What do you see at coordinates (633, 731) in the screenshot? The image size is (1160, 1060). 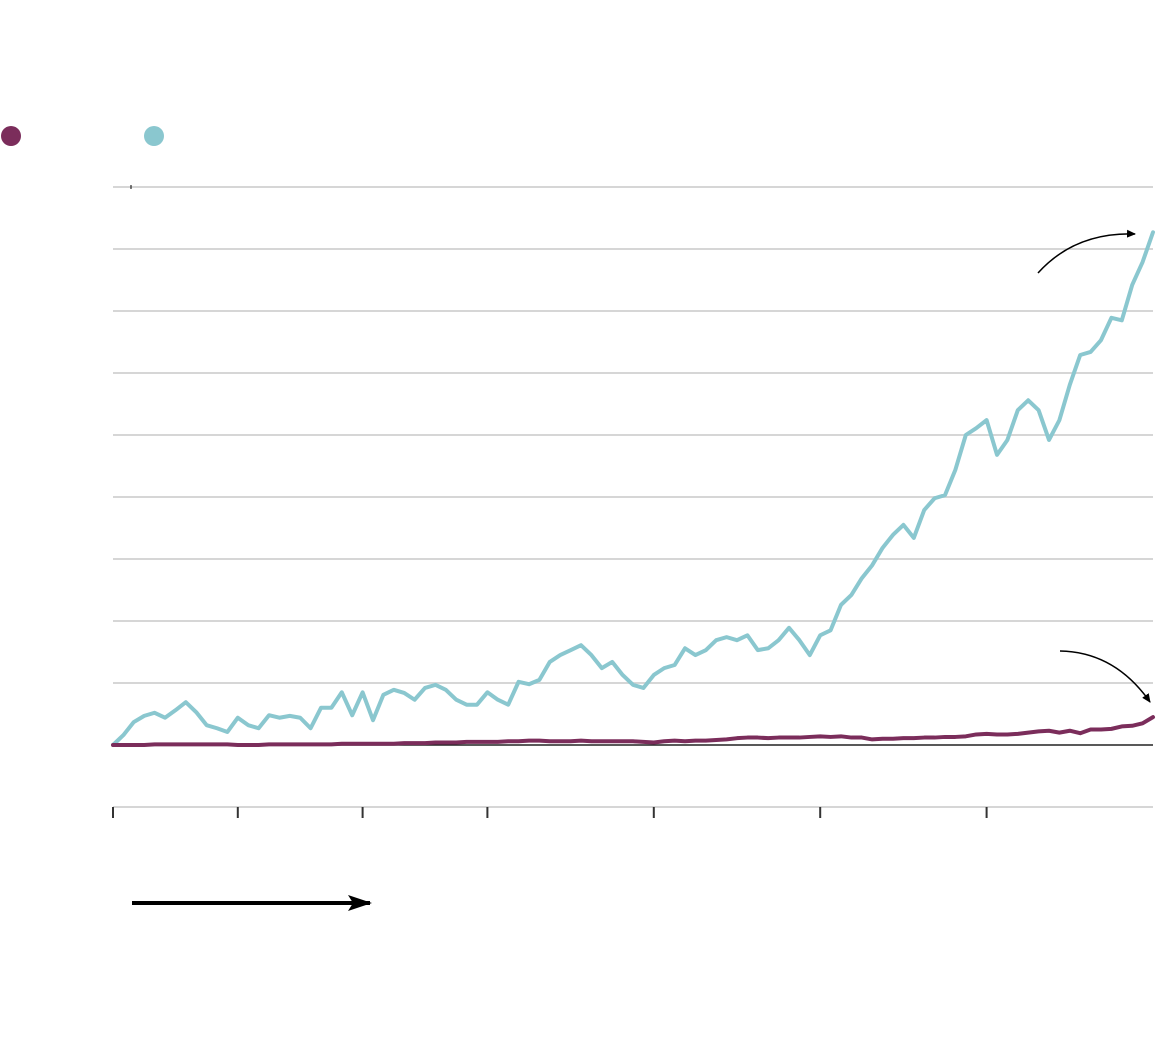 I see `series-line` at bounding box center [633, 731].